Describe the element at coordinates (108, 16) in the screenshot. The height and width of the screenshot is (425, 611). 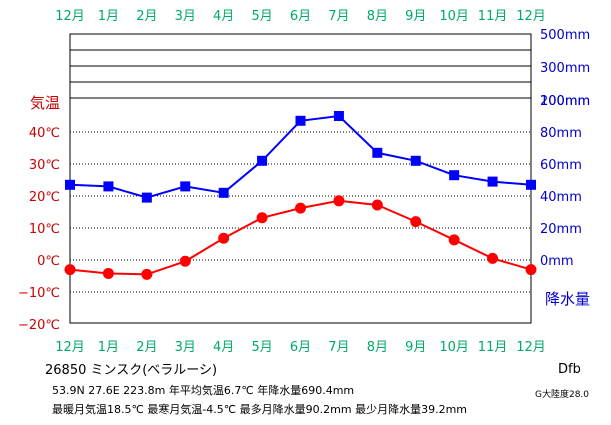
I see `month-label-top: 1月` at that location.